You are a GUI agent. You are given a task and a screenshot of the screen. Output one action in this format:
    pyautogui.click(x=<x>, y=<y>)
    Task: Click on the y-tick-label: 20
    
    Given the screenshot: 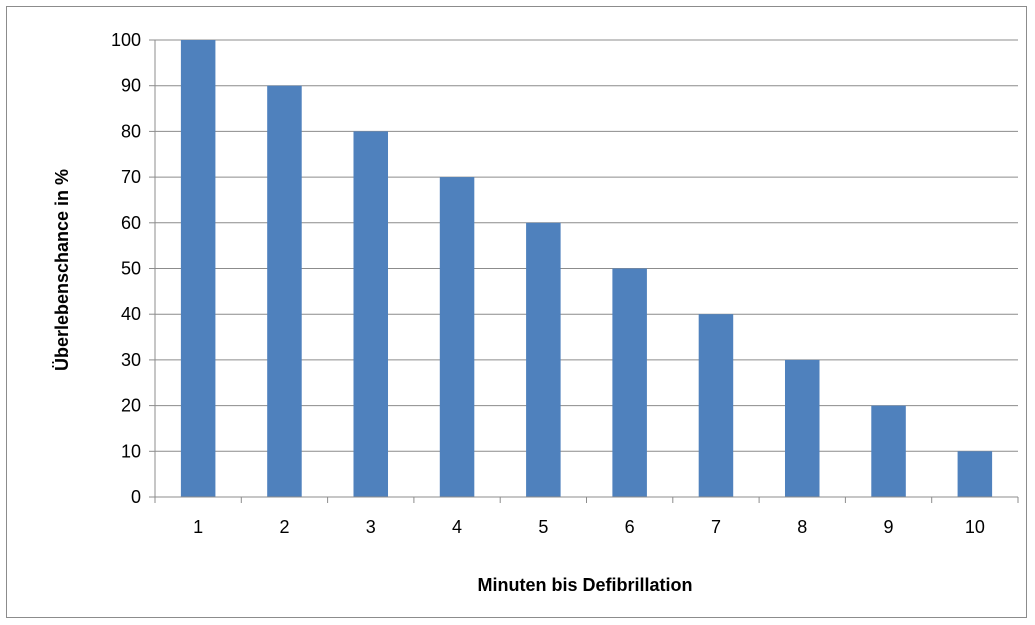 What is the action you would take?
    pyautogui.click(x=131, y=406)
    